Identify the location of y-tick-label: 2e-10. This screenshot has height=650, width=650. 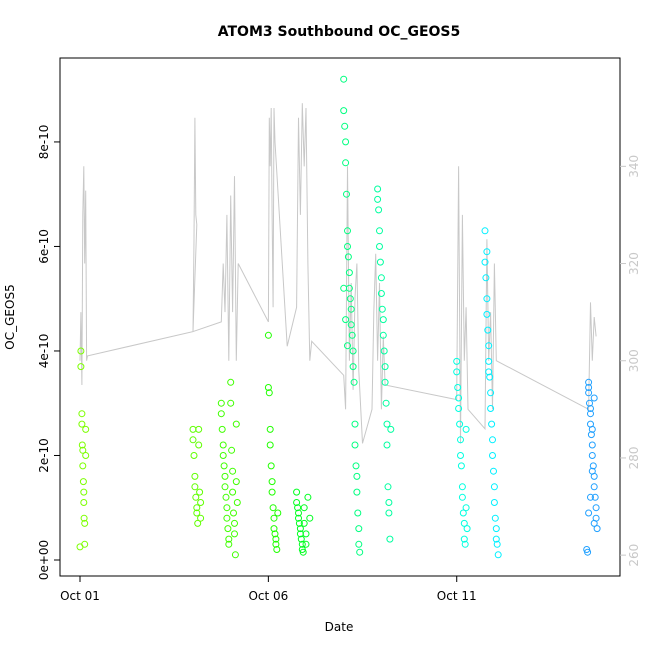
(44, 455).